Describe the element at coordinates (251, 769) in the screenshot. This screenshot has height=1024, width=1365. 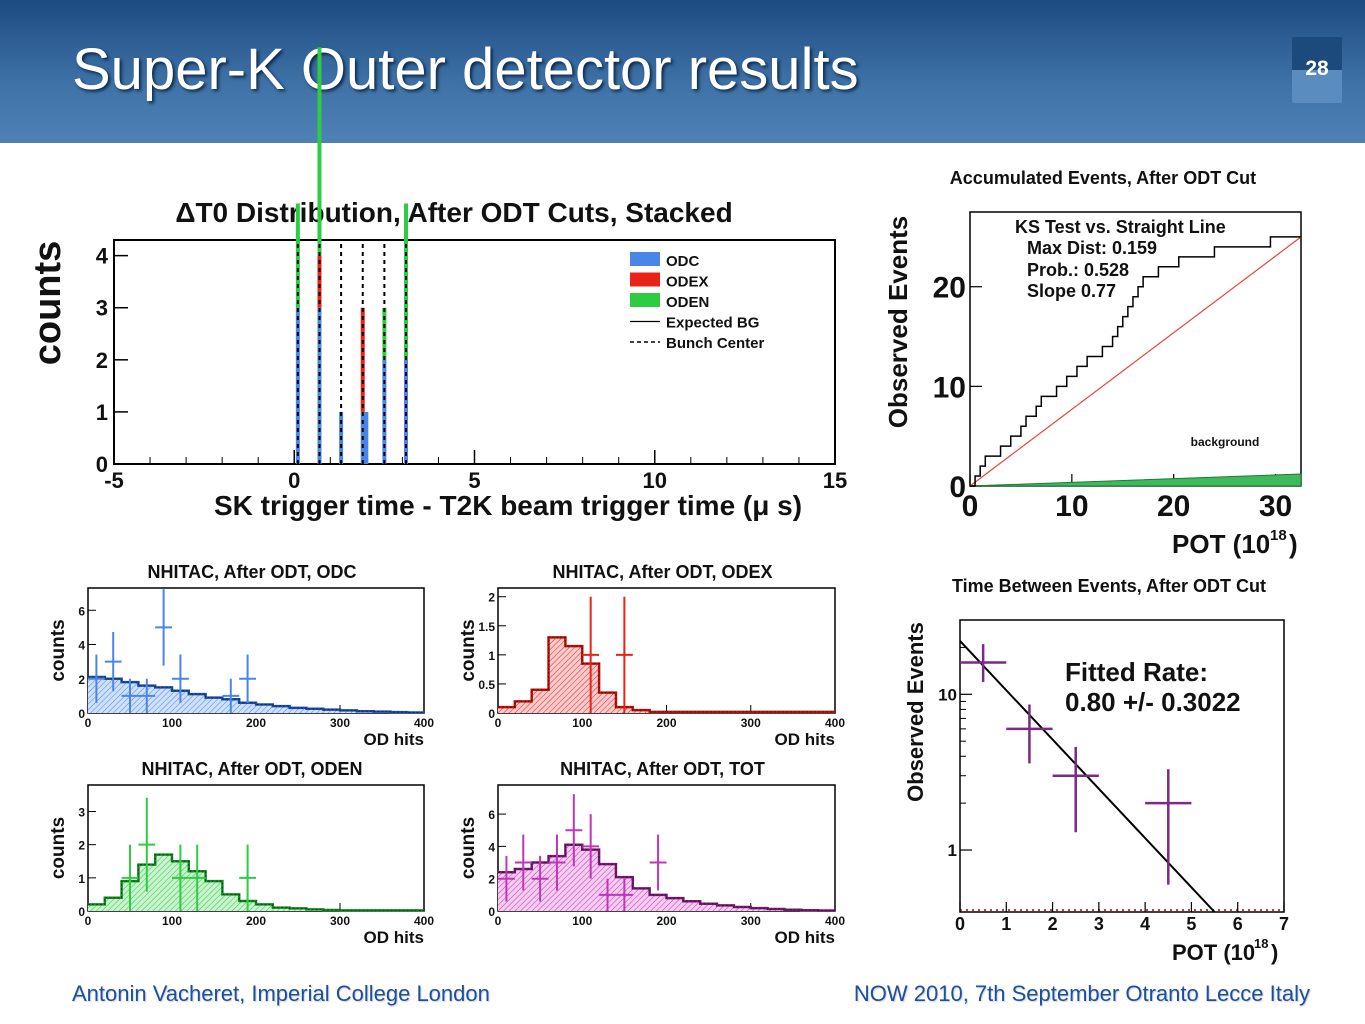
I see `nhit_oden-title: NHITAC, After ODT, ODEN` at that location.